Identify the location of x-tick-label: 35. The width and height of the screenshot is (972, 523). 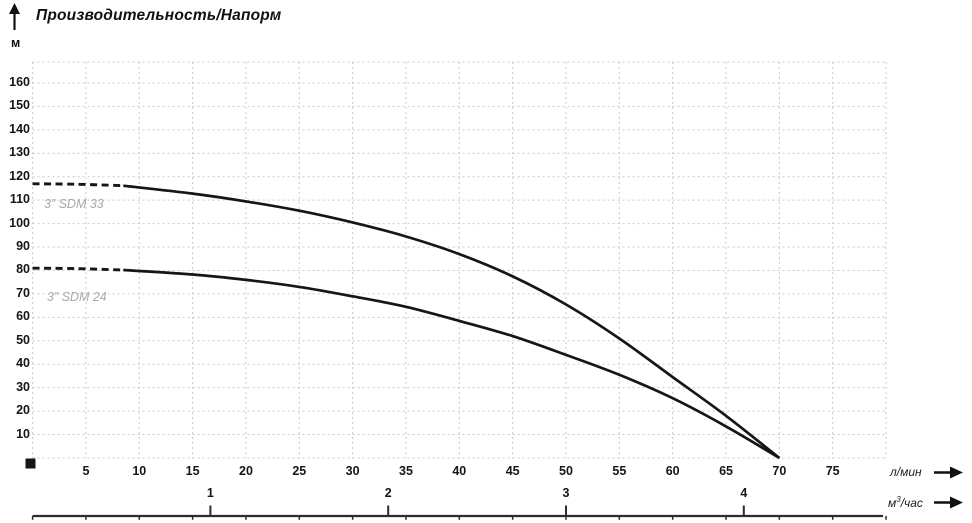
(406, 470).